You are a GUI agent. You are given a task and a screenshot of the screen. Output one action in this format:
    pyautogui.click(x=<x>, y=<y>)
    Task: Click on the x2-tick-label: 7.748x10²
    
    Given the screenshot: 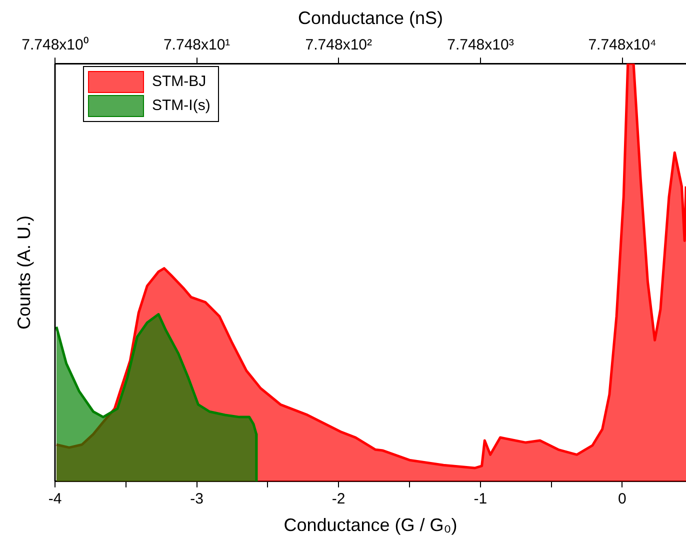 What is the action you would take?
    pyautogui.click(x=338, y=45)
    